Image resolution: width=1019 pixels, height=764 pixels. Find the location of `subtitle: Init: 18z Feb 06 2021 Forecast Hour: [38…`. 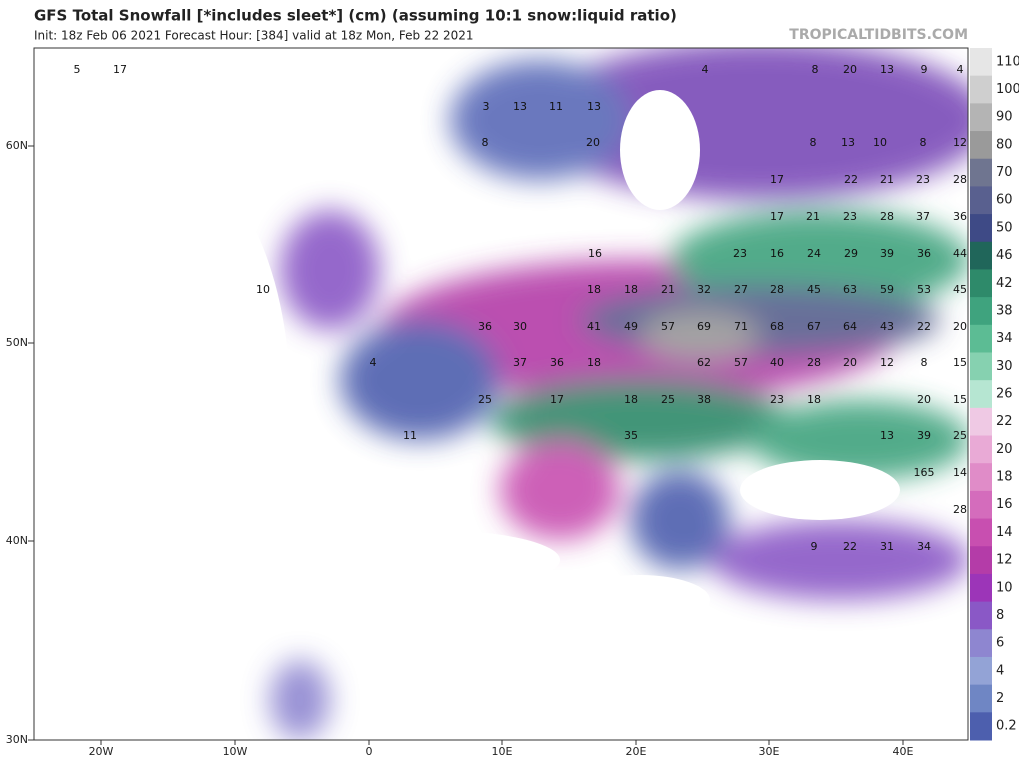

subtitle: Init: 18z Feb 06 2021 Forecast Hour: [38… is located at coordinates (254, 36).